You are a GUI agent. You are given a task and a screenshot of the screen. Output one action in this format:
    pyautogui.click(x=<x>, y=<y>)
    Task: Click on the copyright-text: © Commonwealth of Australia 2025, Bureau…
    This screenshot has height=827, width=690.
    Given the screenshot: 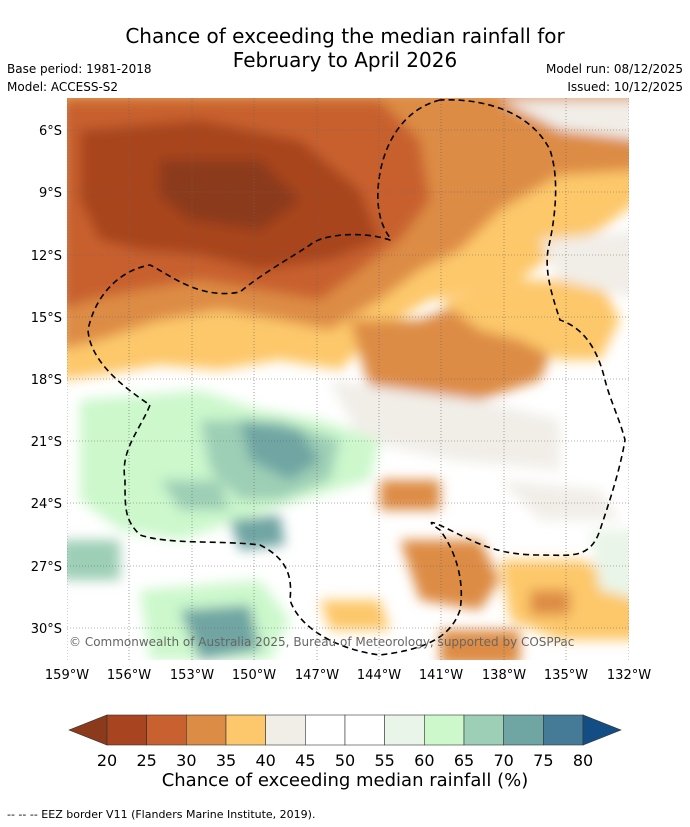 What is the action you would take?
    pyautogui.click(x=321, y=642)
    